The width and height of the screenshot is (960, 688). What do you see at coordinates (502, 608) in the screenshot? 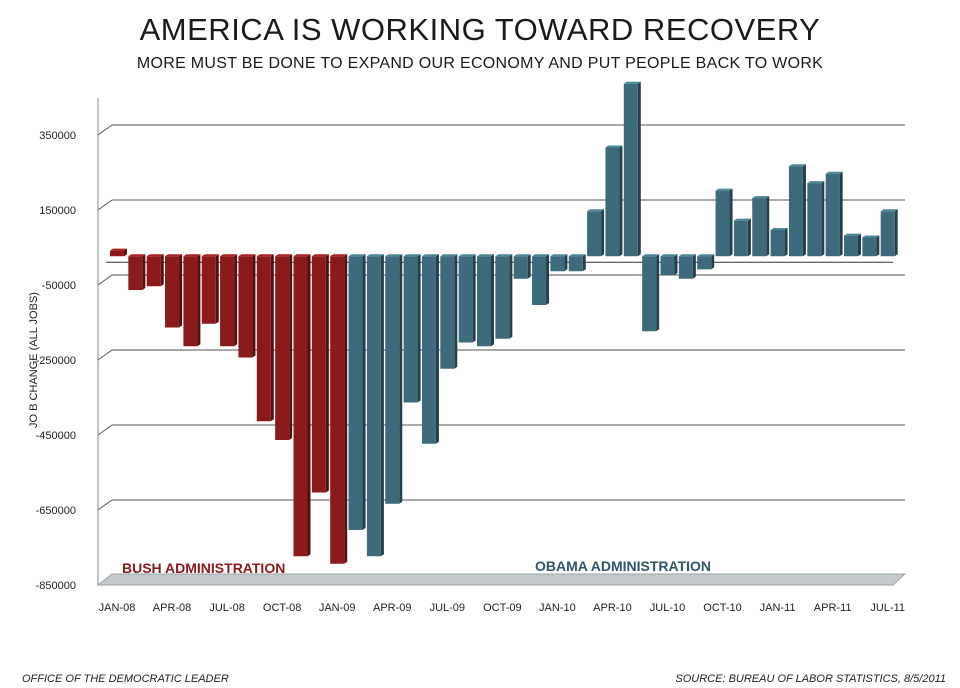
I see `x-tick-label: OCT-09` at bounding box center [502, 608].